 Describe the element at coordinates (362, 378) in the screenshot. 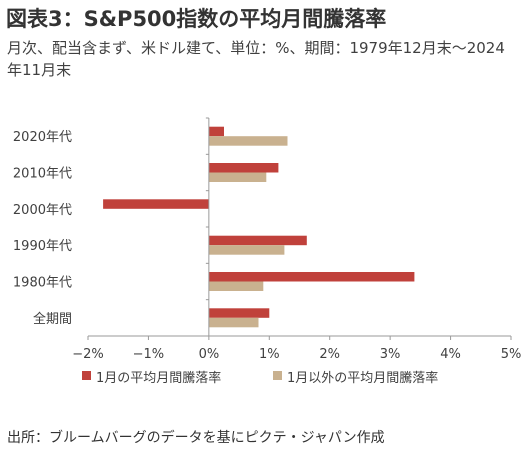

I see `legend-label-other-months: 1月以外の平均月間騰落率` at that location.